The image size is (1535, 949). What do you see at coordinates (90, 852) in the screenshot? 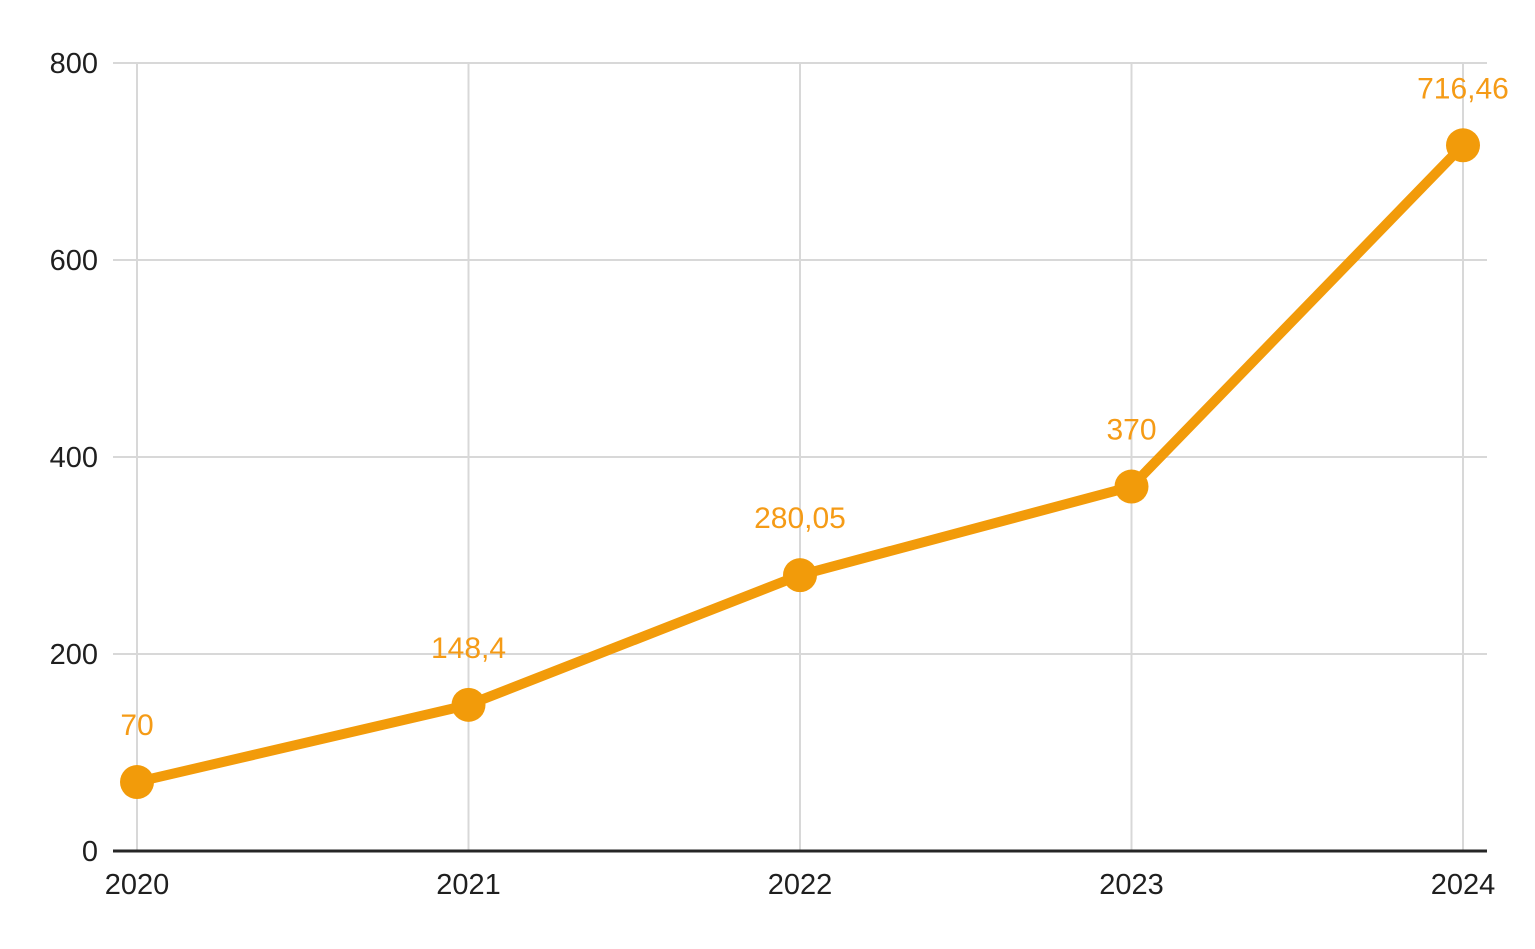
I see `y-axis-tick-label: 0` at bounding box center [90, 852].